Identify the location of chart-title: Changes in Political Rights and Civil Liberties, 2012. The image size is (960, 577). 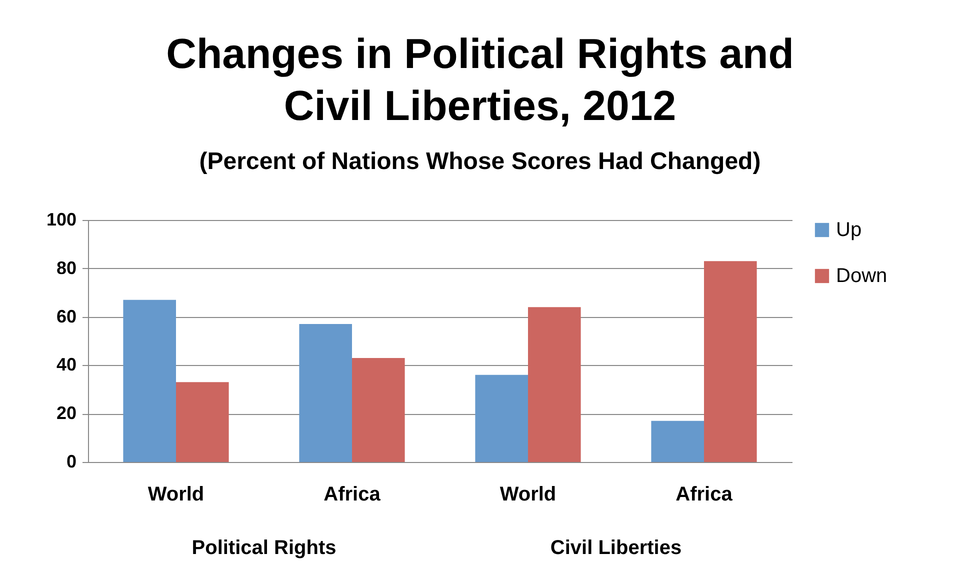
(480, 80).